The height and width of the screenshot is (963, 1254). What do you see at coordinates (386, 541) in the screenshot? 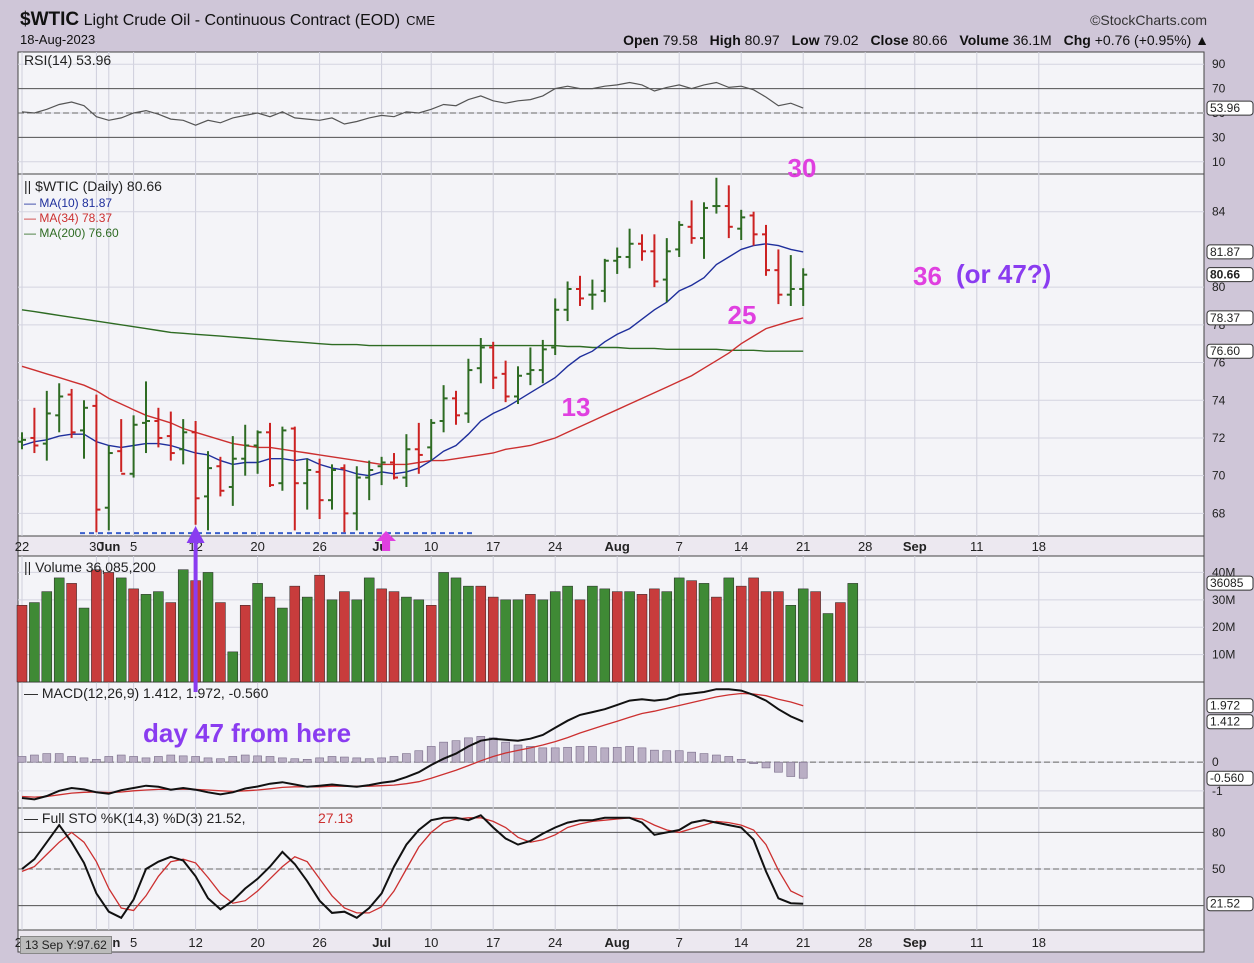
I see `marker-up-arrow` at bounding box center [386, 541].